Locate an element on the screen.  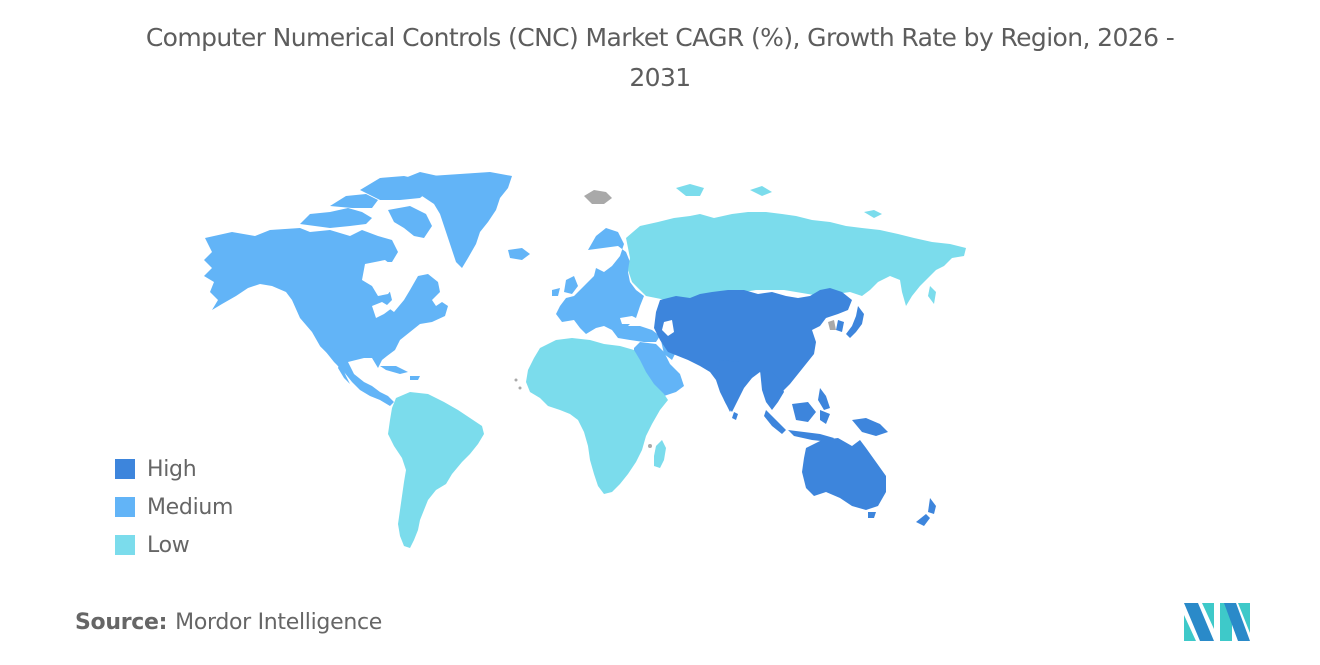
legend-label-medium: Medium is located at coordinates (190, 507).